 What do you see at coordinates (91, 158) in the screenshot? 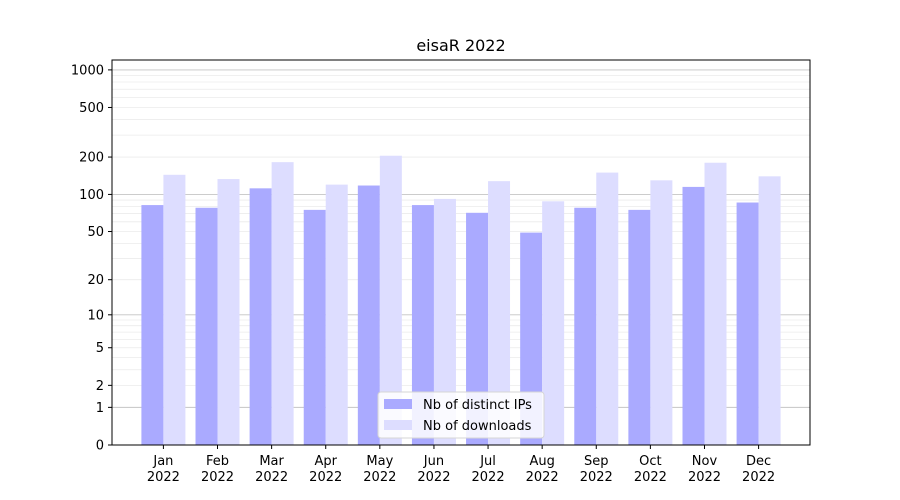
I see `y-tick-label: 200` at bounding box center [91, 158].